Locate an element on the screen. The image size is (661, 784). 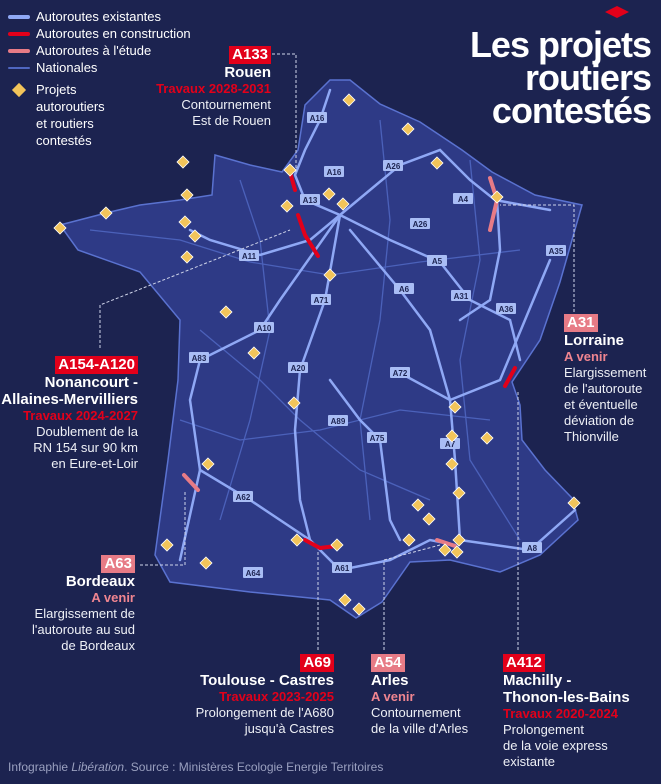
desc: déviation de is located at coordinates (599, 420).